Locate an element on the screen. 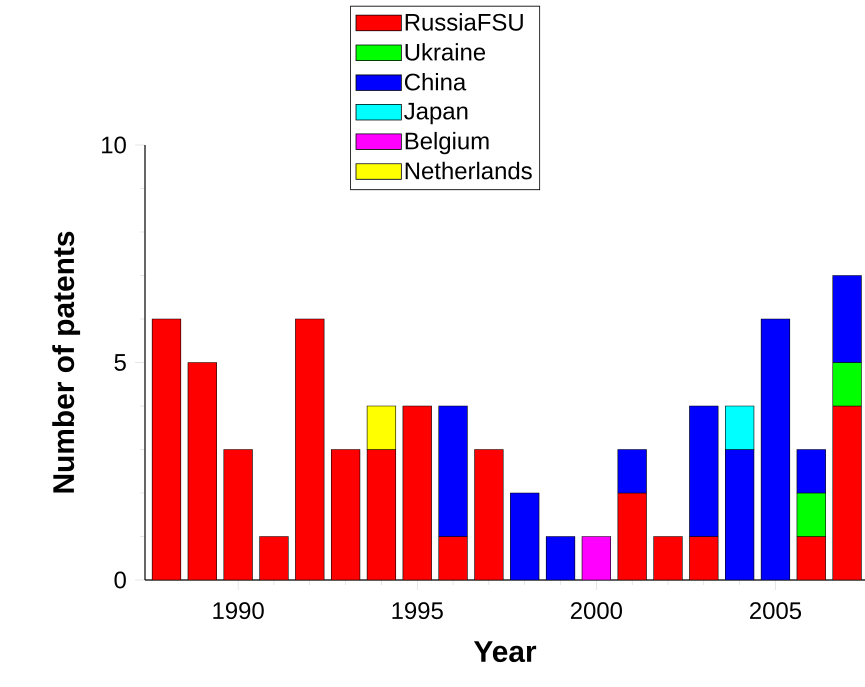 The width and height of the screenshot is (865, 687). y-tick-label: 5 is located at coordinates (120, 362).